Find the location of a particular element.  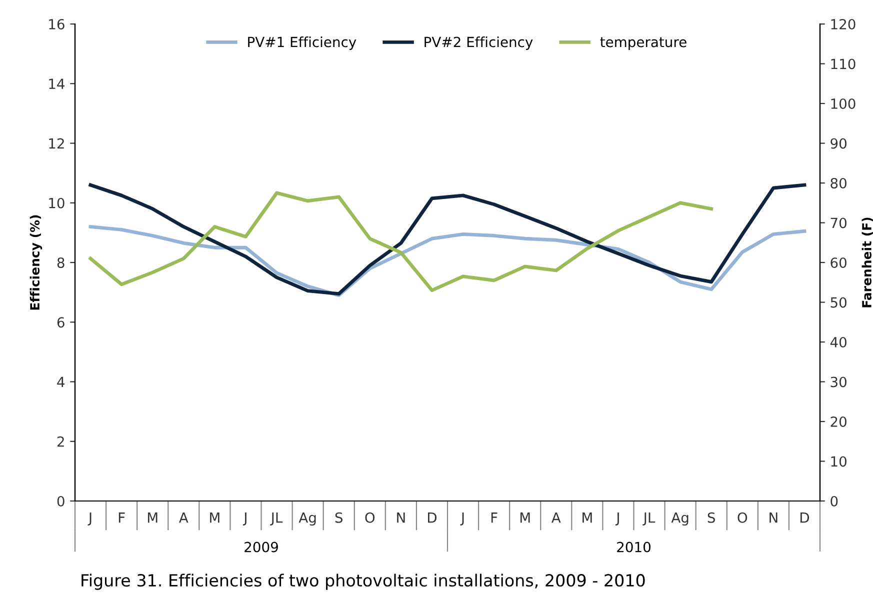

y-tick-label: 8 is located at coordinates (60, 262).